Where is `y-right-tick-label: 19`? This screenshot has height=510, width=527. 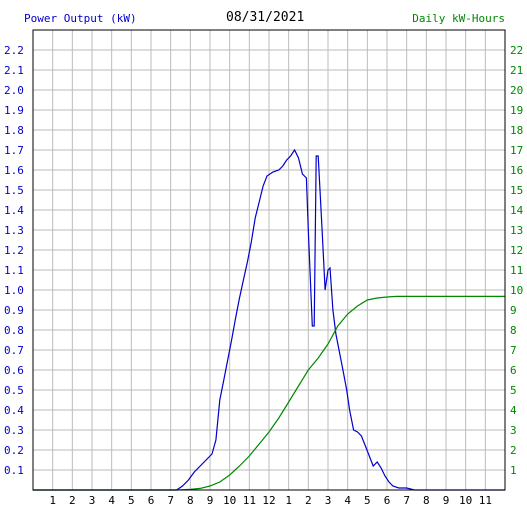
y-right-tick-label: 19 is located at coordinates (516, 110).